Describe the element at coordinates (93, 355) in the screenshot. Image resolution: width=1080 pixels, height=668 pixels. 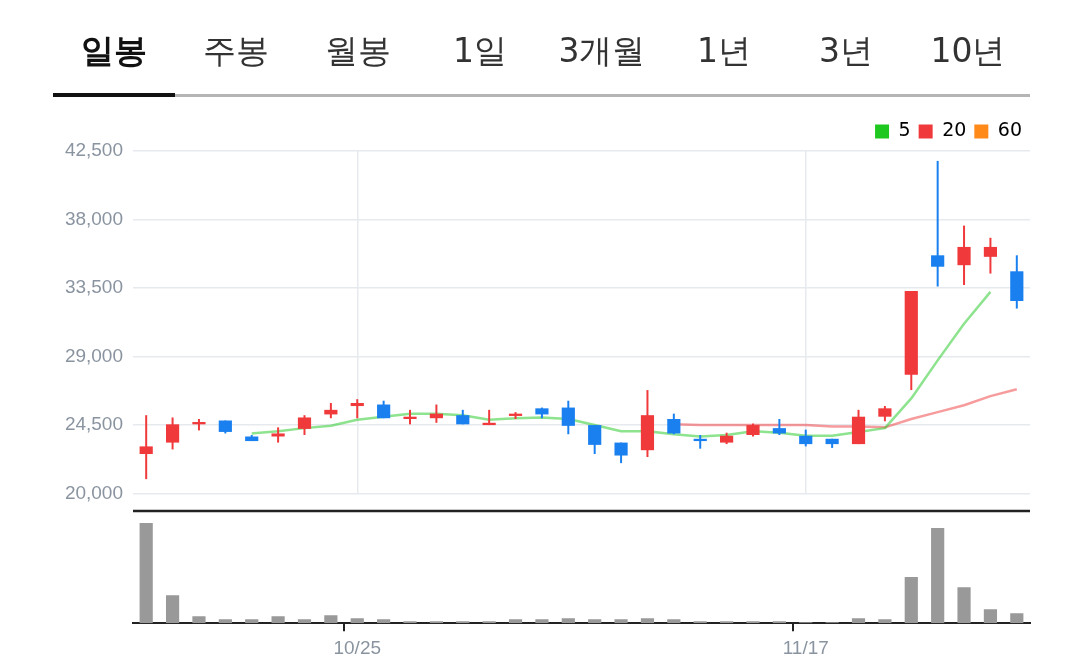
I see `y-tick-label: 29,000` at that location.